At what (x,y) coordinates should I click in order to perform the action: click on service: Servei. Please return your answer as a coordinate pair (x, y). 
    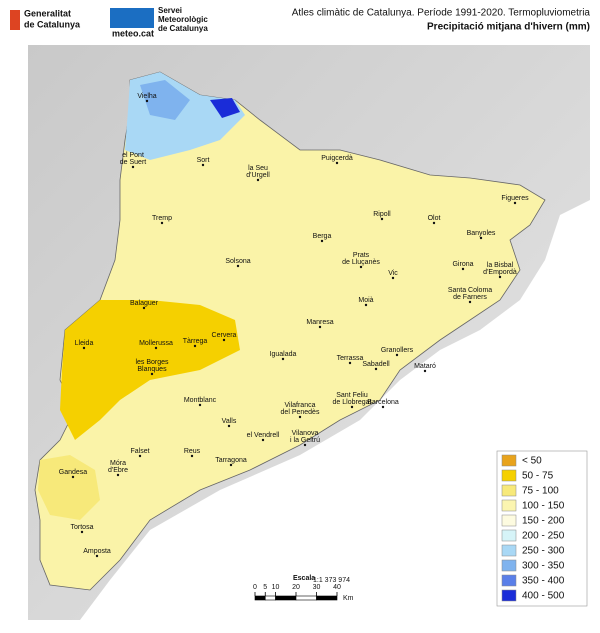
    Looking at the image, I should click on (170, 10).